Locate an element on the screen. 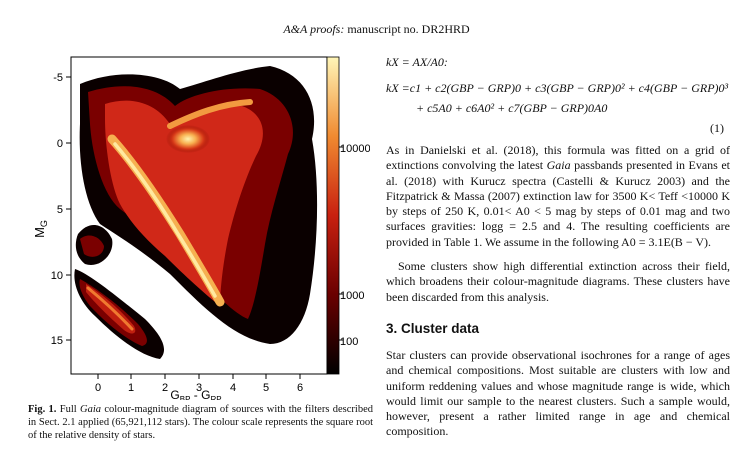 The height and width of the screenshot is (457, 753). journal-name: A&A proofs: is located at coordinates (314, 29).